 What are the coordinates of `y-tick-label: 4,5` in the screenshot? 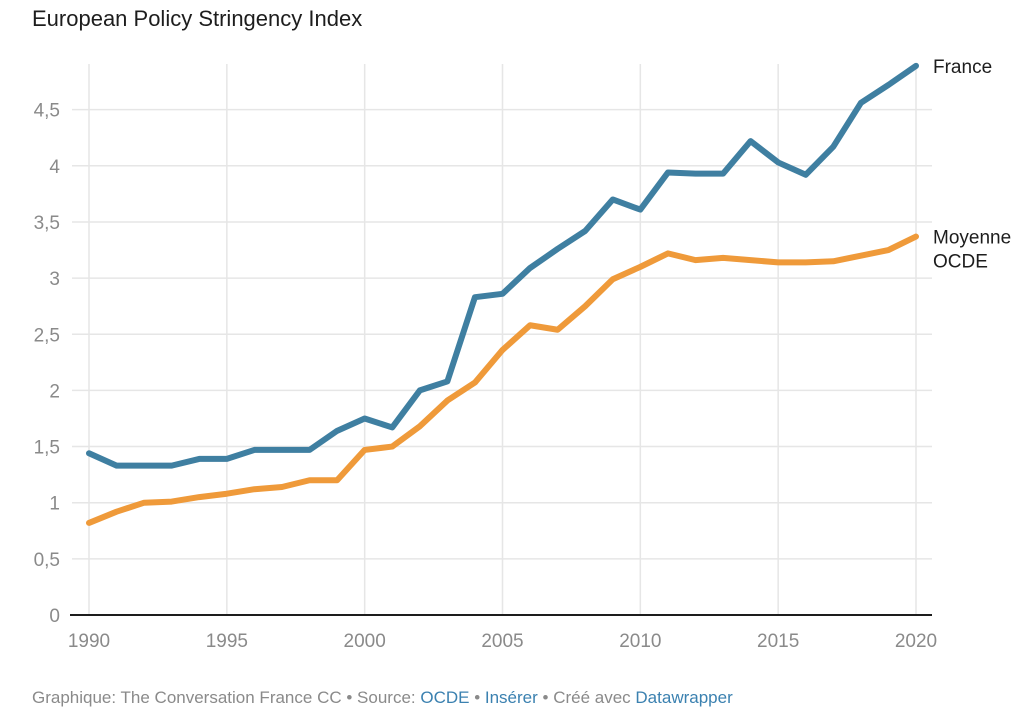 It's located at (47, 111).